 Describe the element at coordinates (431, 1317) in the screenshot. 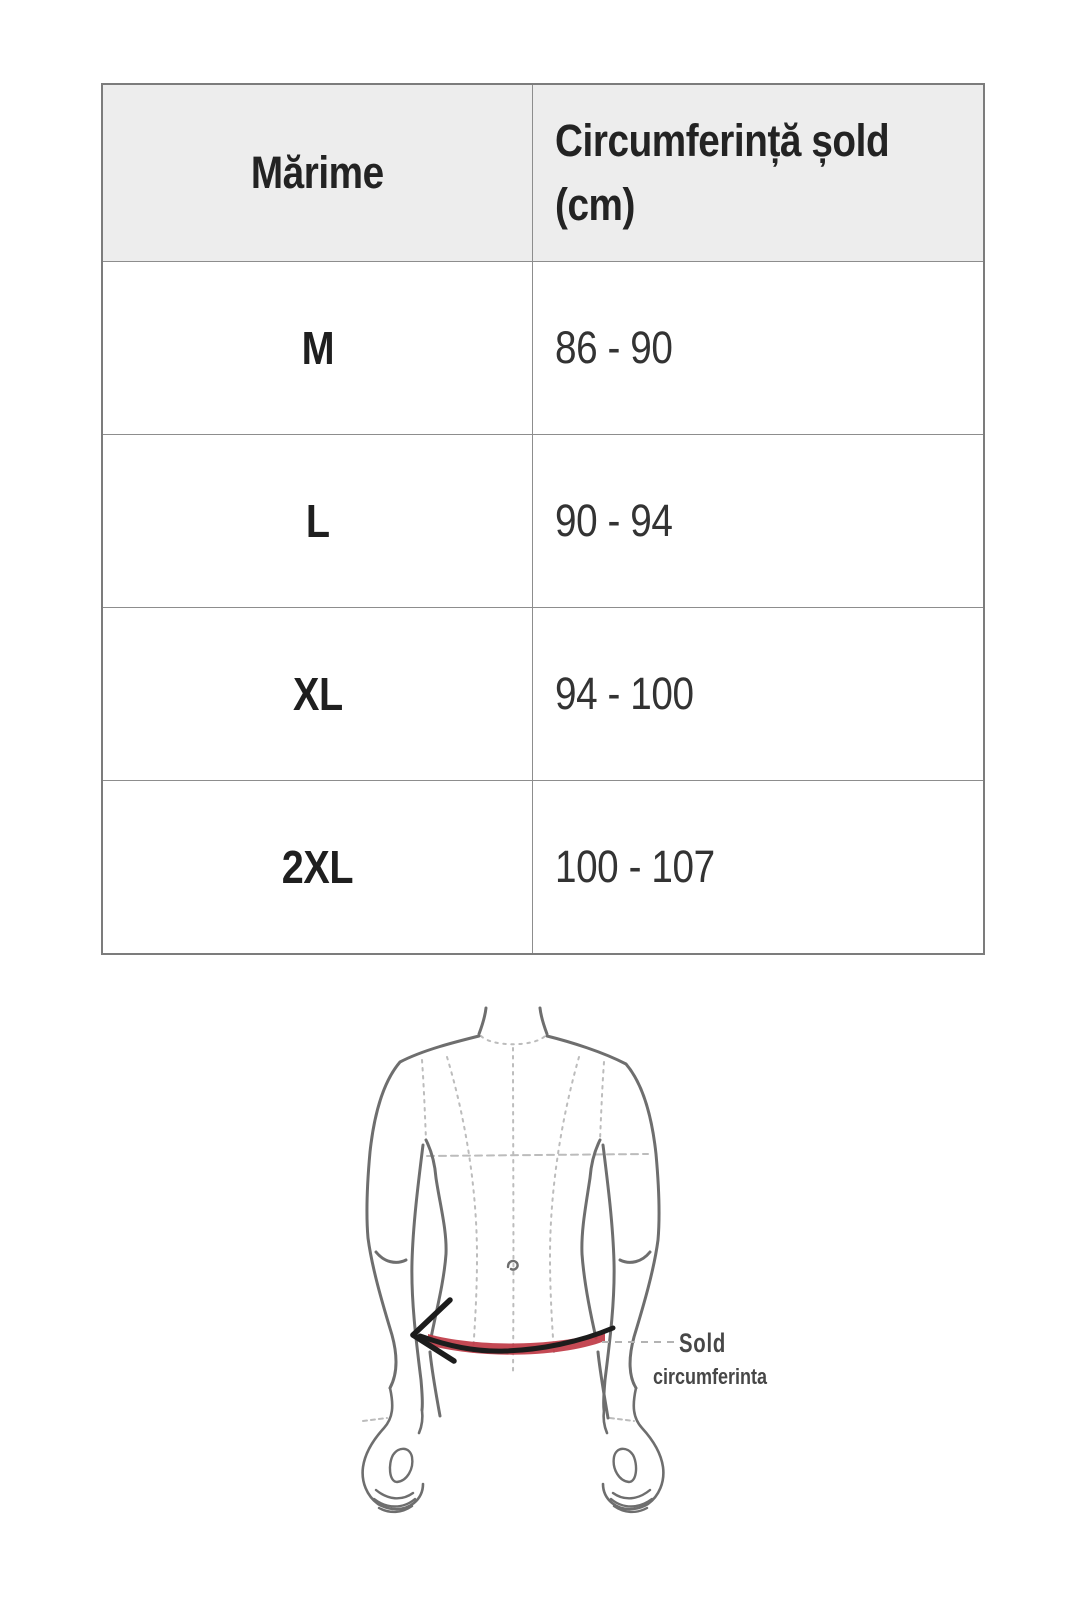

I see `arrowhead-upper-barb` at that location.